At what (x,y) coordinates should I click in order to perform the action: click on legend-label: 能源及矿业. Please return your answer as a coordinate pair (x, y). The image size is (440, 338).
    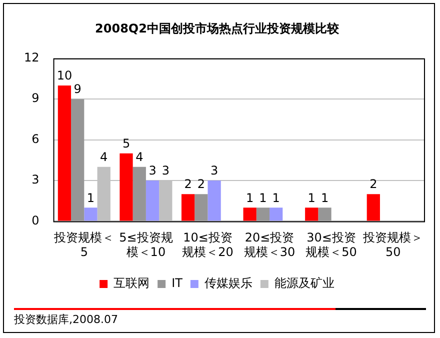
    Looking at the image, I should click on (304, 283).